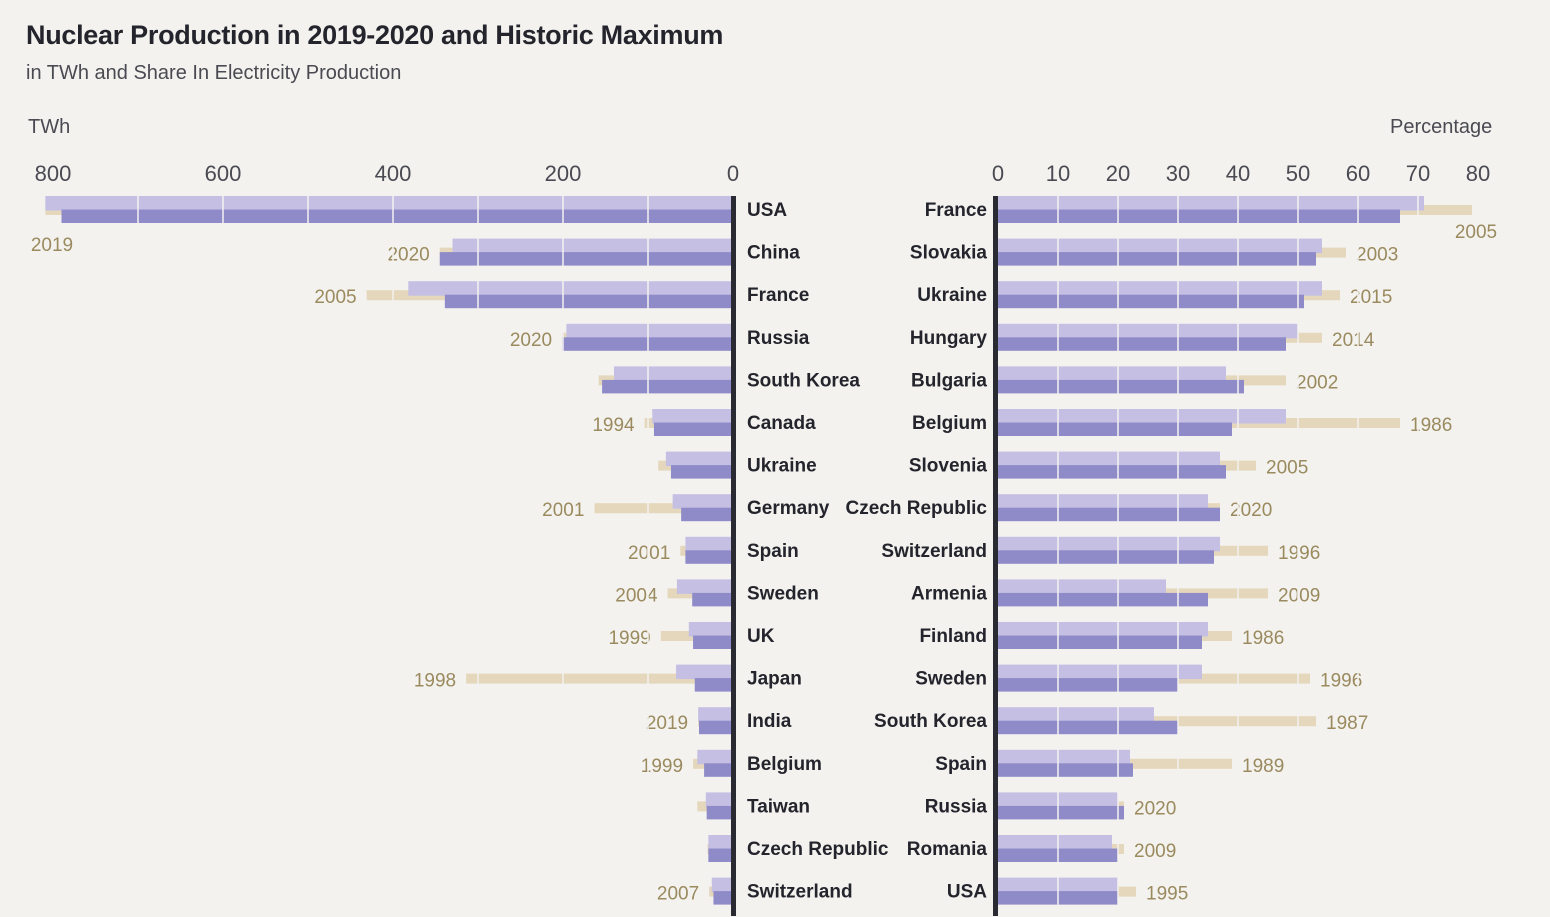 The image size is (1550, 917). Describe the element at coordinates (949, 593) in the screenshot. I see `right-country-label: Armenia` at that location.